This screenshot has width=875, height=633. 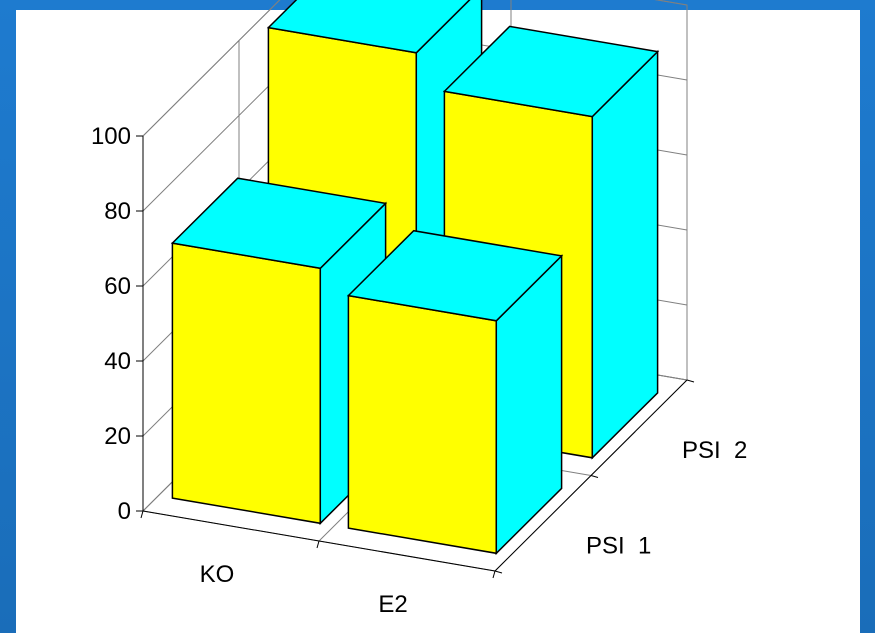 I want to click on depth-tick-label-psi1: PSI 1, so click(x=618, y=545).